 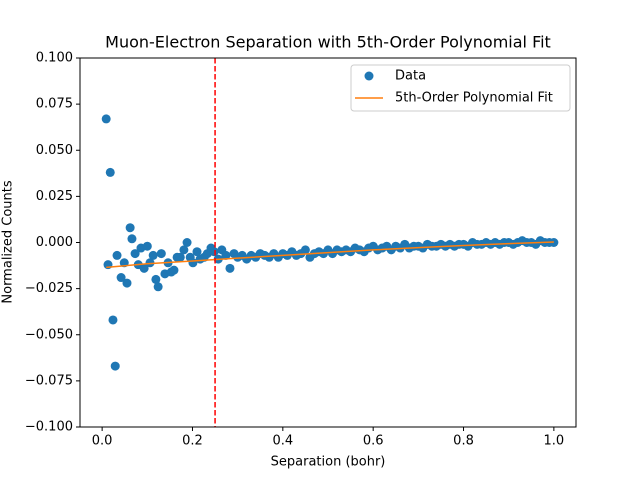 What do you see at coordinates (369, 76) in the screenshot?
I see `legend-marker` at bounding box center [369, 76].